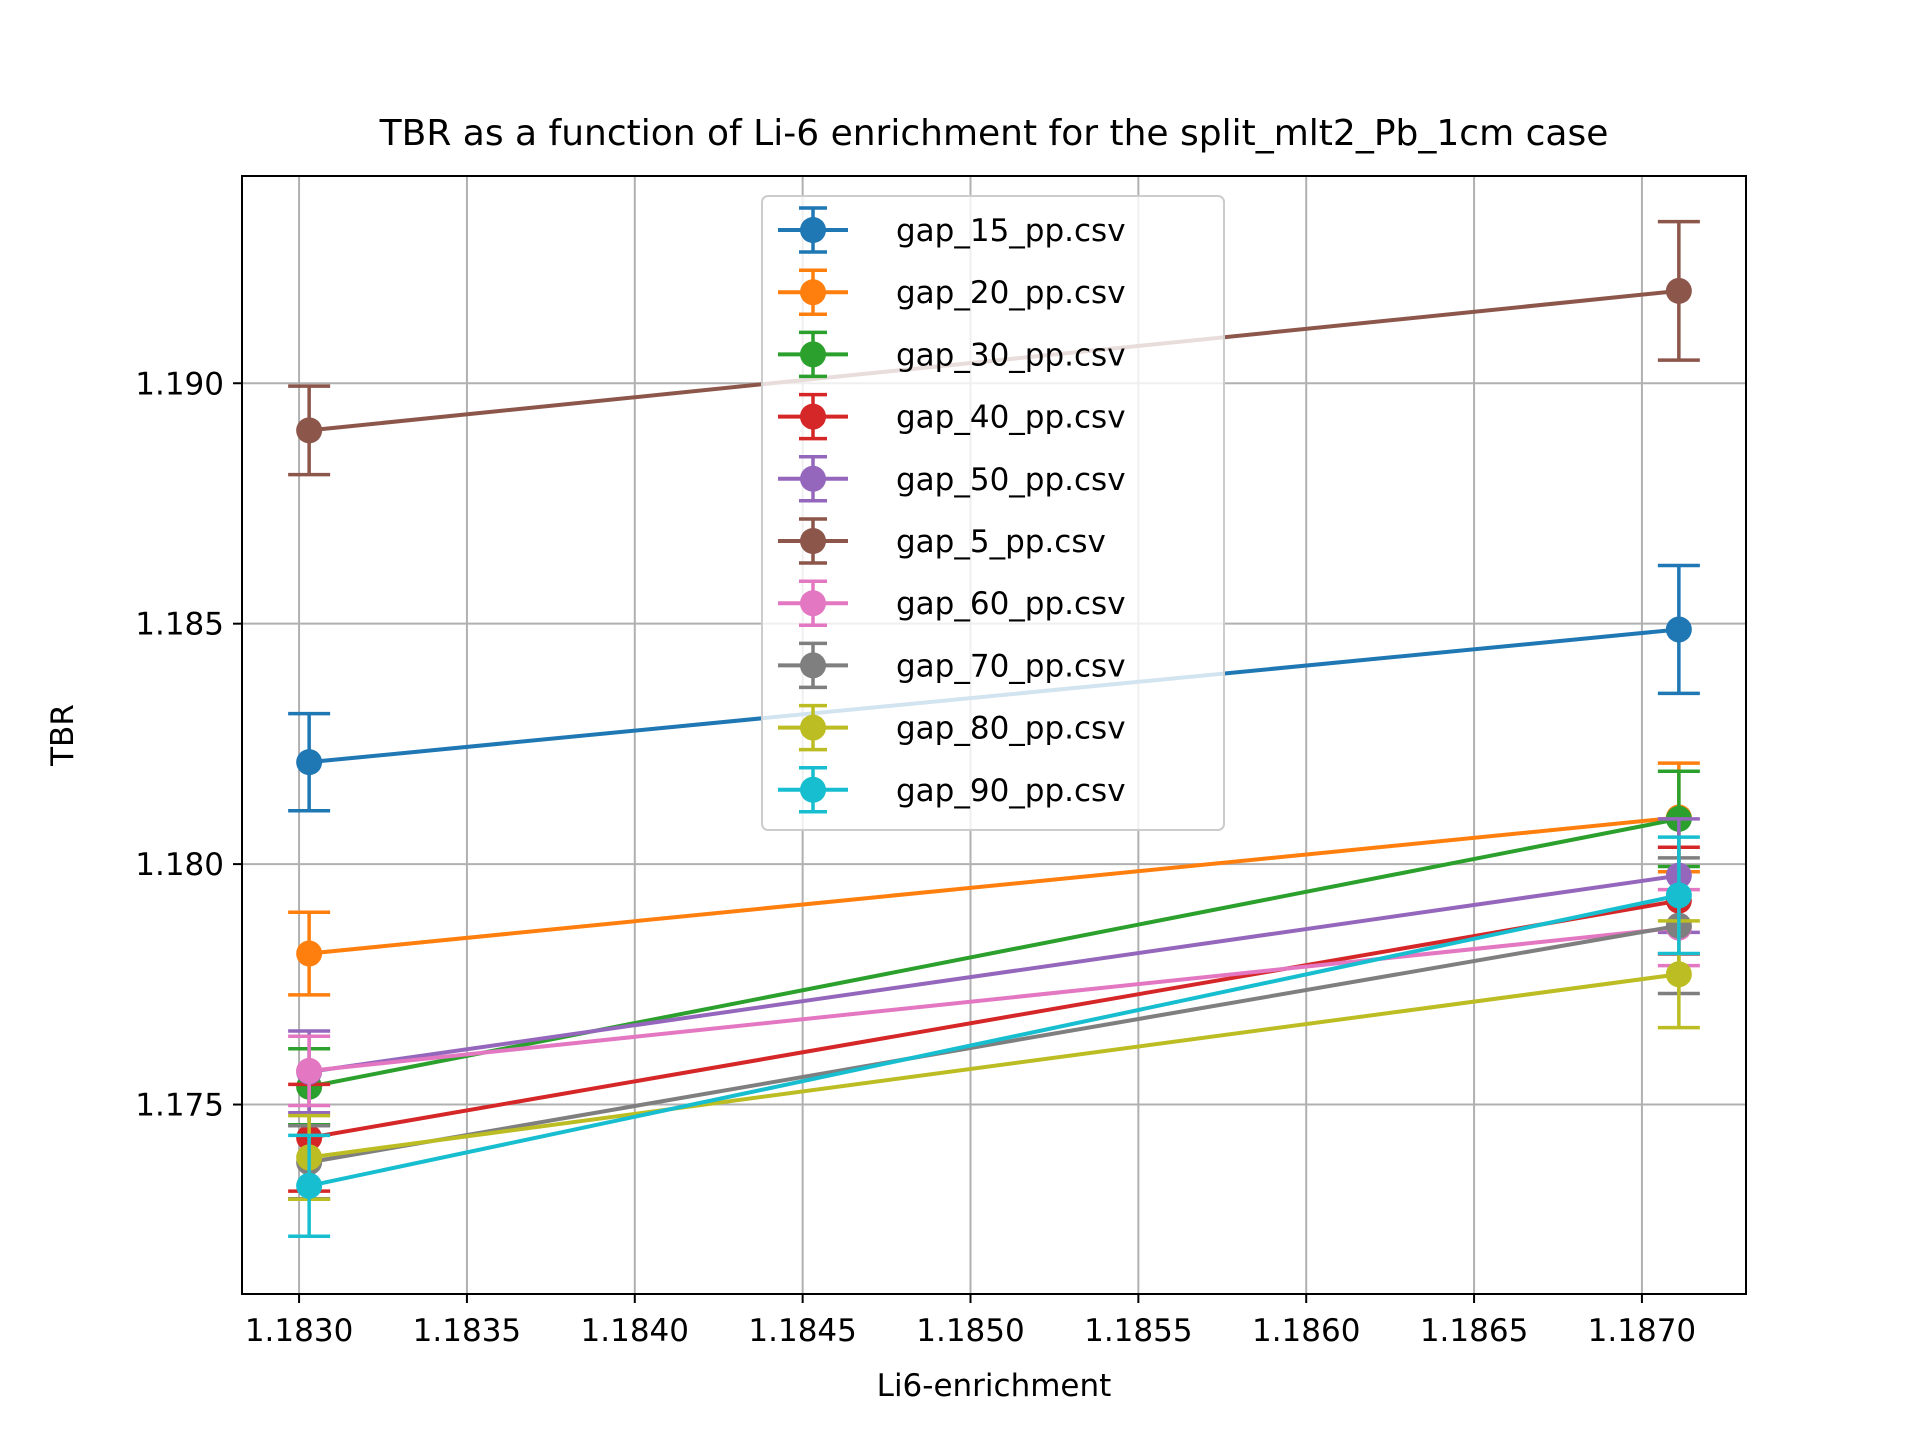 The image size is (1920, 1445). Describe the element at coordinates (1001, 542) in the screenshot. I see `legend-label: gap_5_pp.csv` at that location.